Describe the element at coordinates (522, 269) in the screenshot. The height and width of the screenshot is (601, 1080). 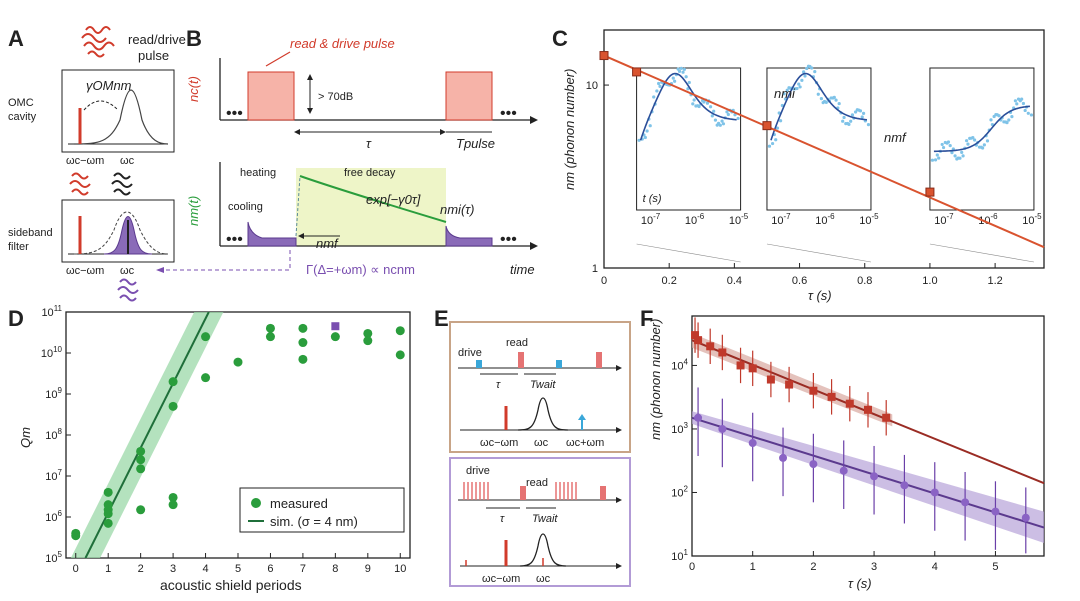
I see `b-time: time` at that location.